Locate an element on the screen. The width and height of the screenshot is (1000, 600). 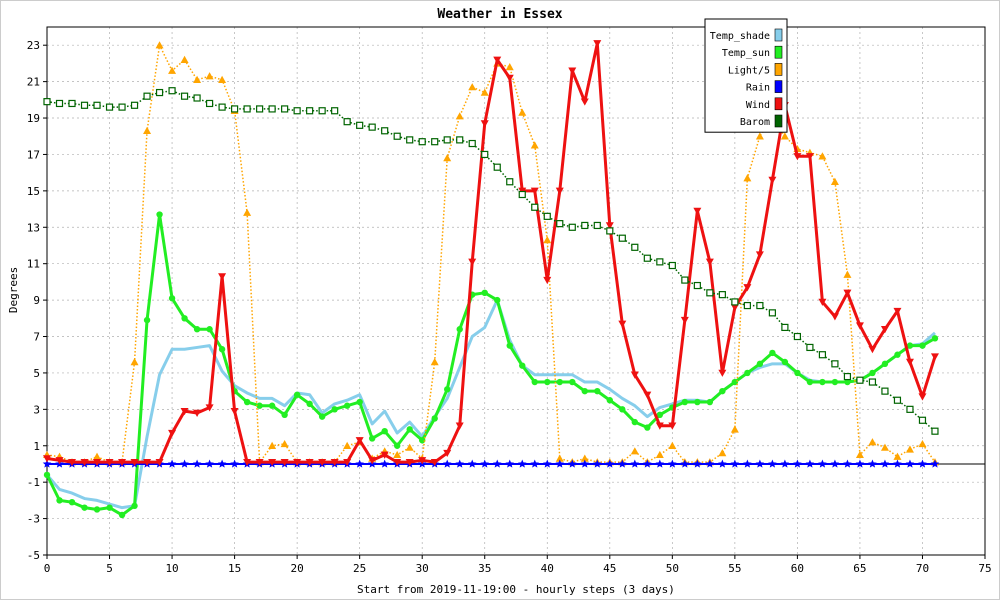
y-tick-label: -1 is located at coordinates (33, 482).